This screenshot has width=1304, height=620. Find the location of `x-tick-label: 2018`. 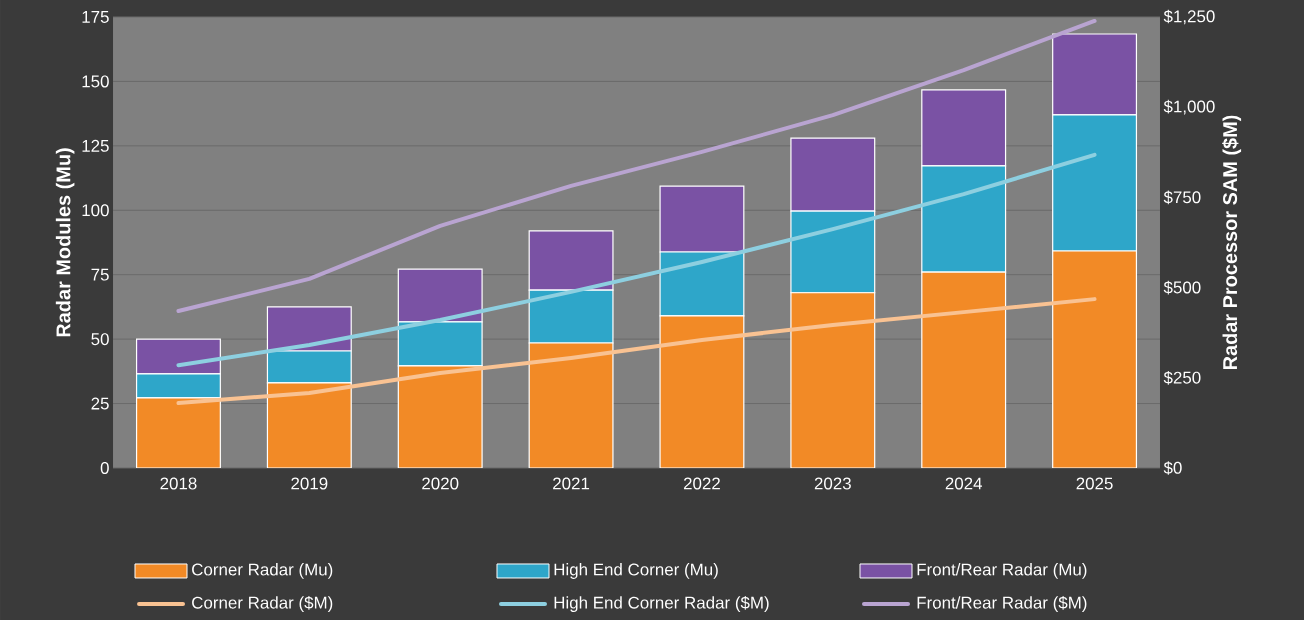

x-tick-label: 2018 is located at coordinates (178, 483).